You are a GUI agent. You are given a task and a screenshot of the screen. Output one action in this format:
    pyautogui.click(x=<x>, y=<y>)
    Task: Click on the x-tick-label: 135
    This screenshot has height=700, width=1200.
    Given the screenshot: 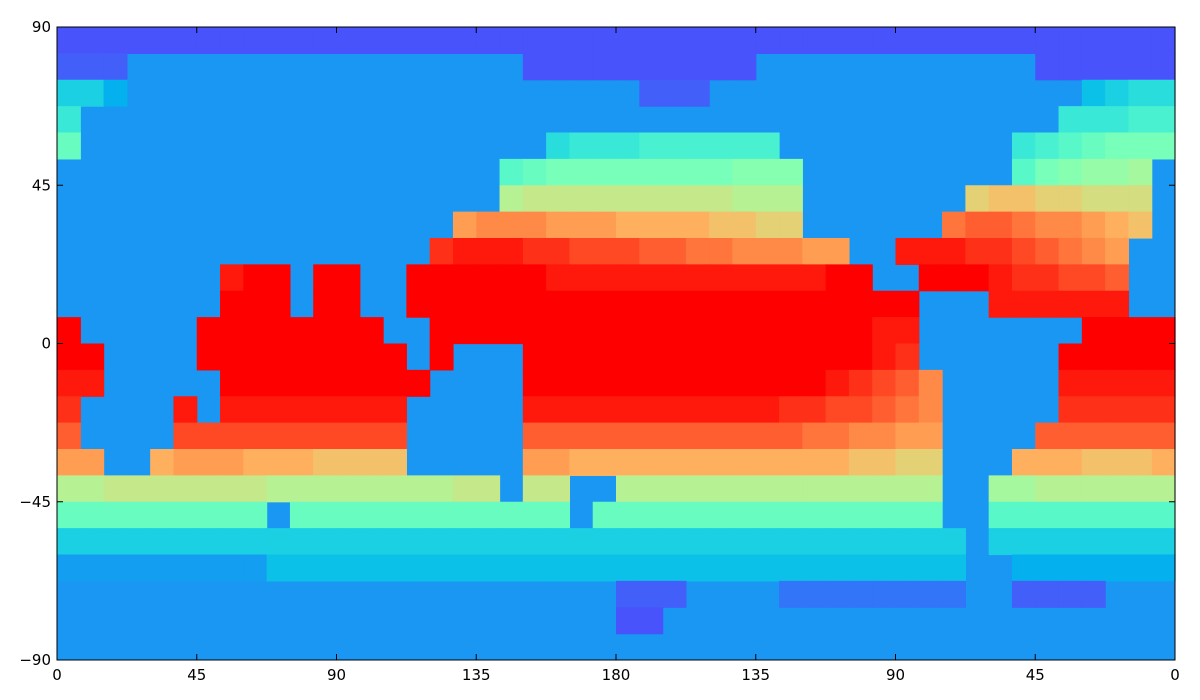 What is the action you would take?
    pyautogui.click(x=755, y=675)
    